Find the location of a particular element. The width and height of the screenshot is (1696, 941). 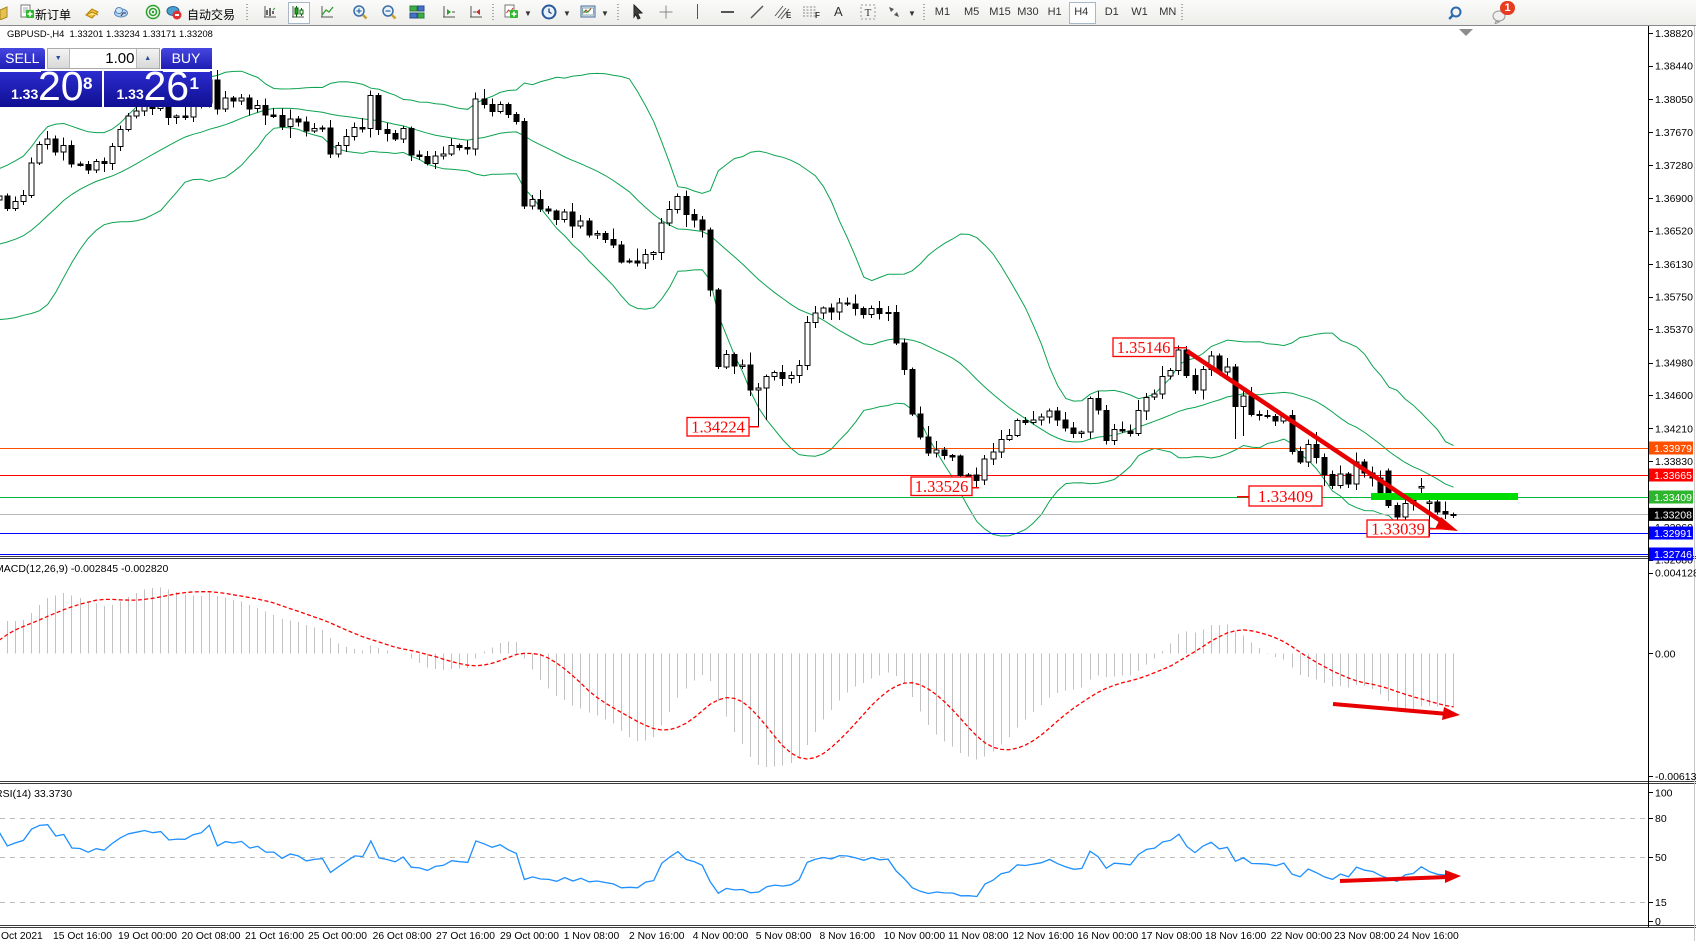

svg-text: 1.35750 is located at coordinates (1674, 298).